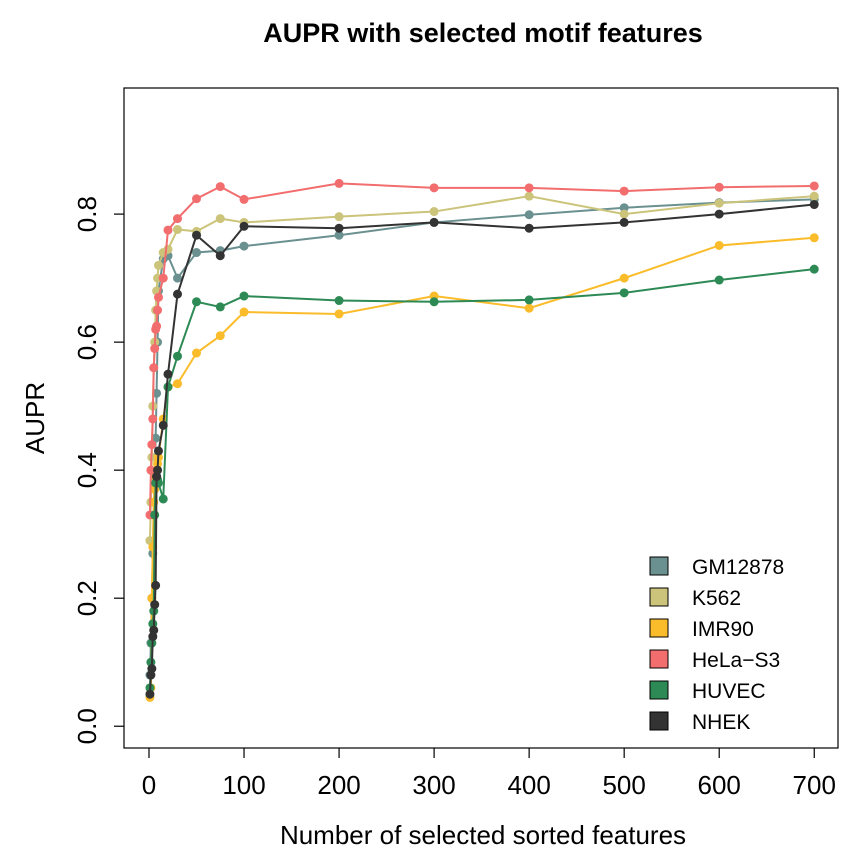  I want to click on x-tick-label: 600, so click(719, 785).